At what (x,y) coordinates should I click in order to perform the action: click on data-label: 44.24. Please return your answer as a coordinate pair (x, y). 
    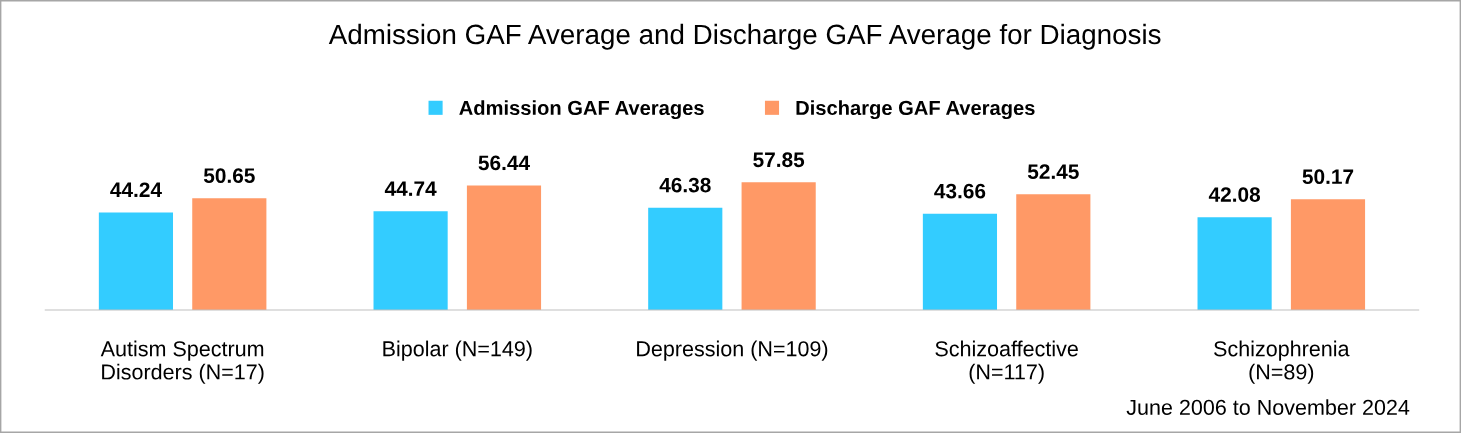
    Looking at the image, I should click on (136, 189).